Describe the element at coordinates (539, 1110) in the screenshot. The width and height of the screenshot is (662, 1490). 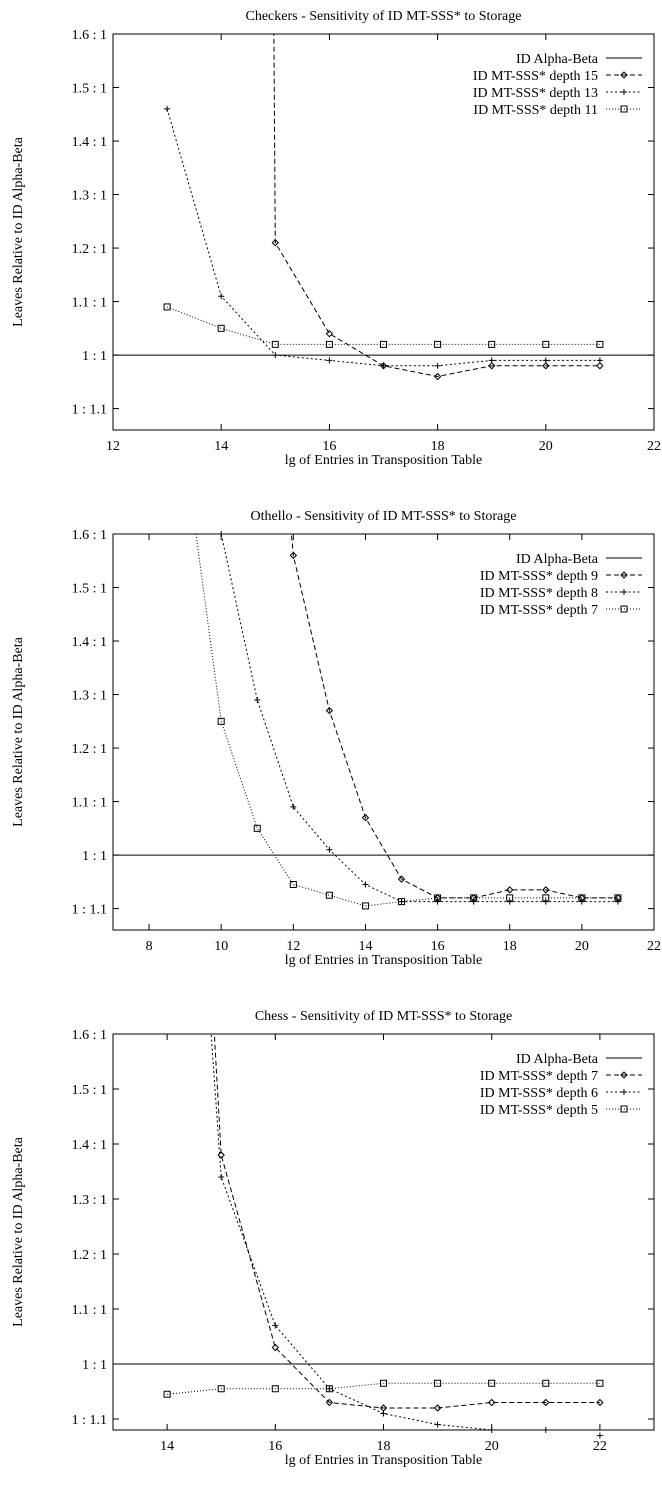
I see `legend-label: ID MT-SSS* depth 5` at that location.